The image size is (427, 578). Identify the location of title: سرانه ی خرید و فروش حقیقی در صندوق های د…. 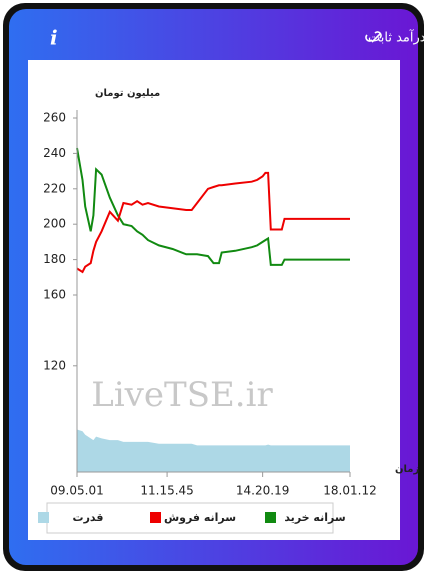
(397, 37).